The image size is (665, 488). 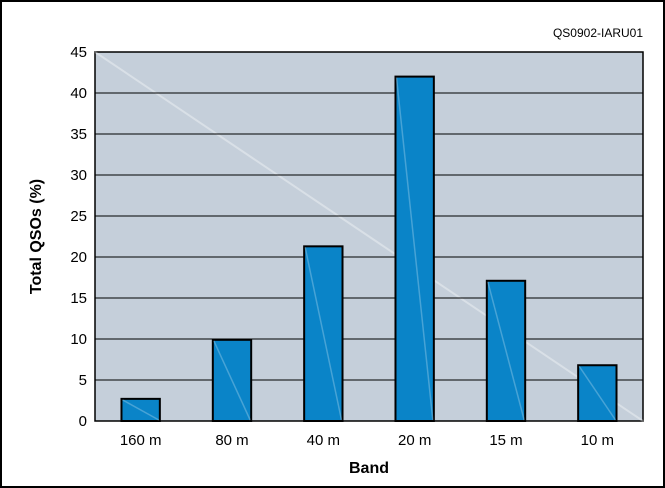 I want to click on y-tick-label: 20, so click(x=78, y=257).